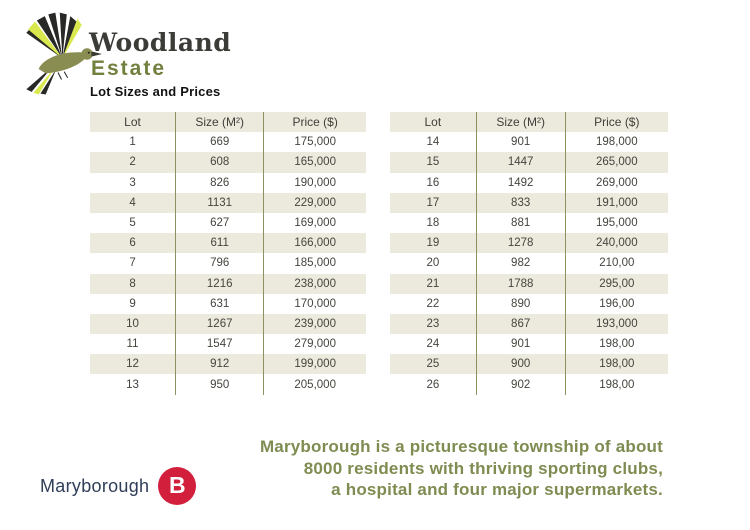 Image resolution: width=750 pixels, height=530 pixels. What do you see at coordinates (177, 486) in the screenshot?
I see `maryborough-b-badge-icon: B` at bounding box center [177, 486].